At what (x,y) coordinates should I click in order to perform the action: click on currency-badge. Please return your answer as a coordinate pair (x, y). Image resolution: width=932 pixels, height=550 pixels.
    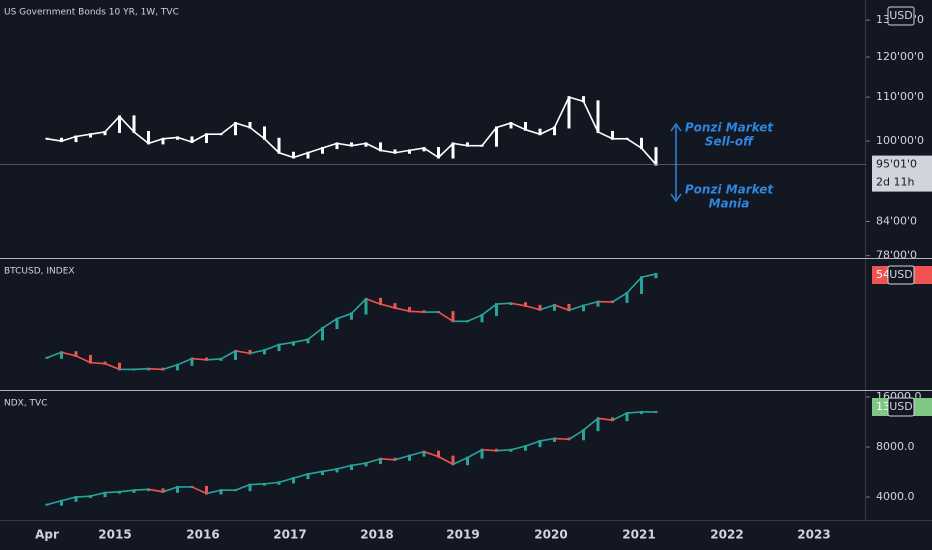
    Looking at the image, I should click on (901, 16).